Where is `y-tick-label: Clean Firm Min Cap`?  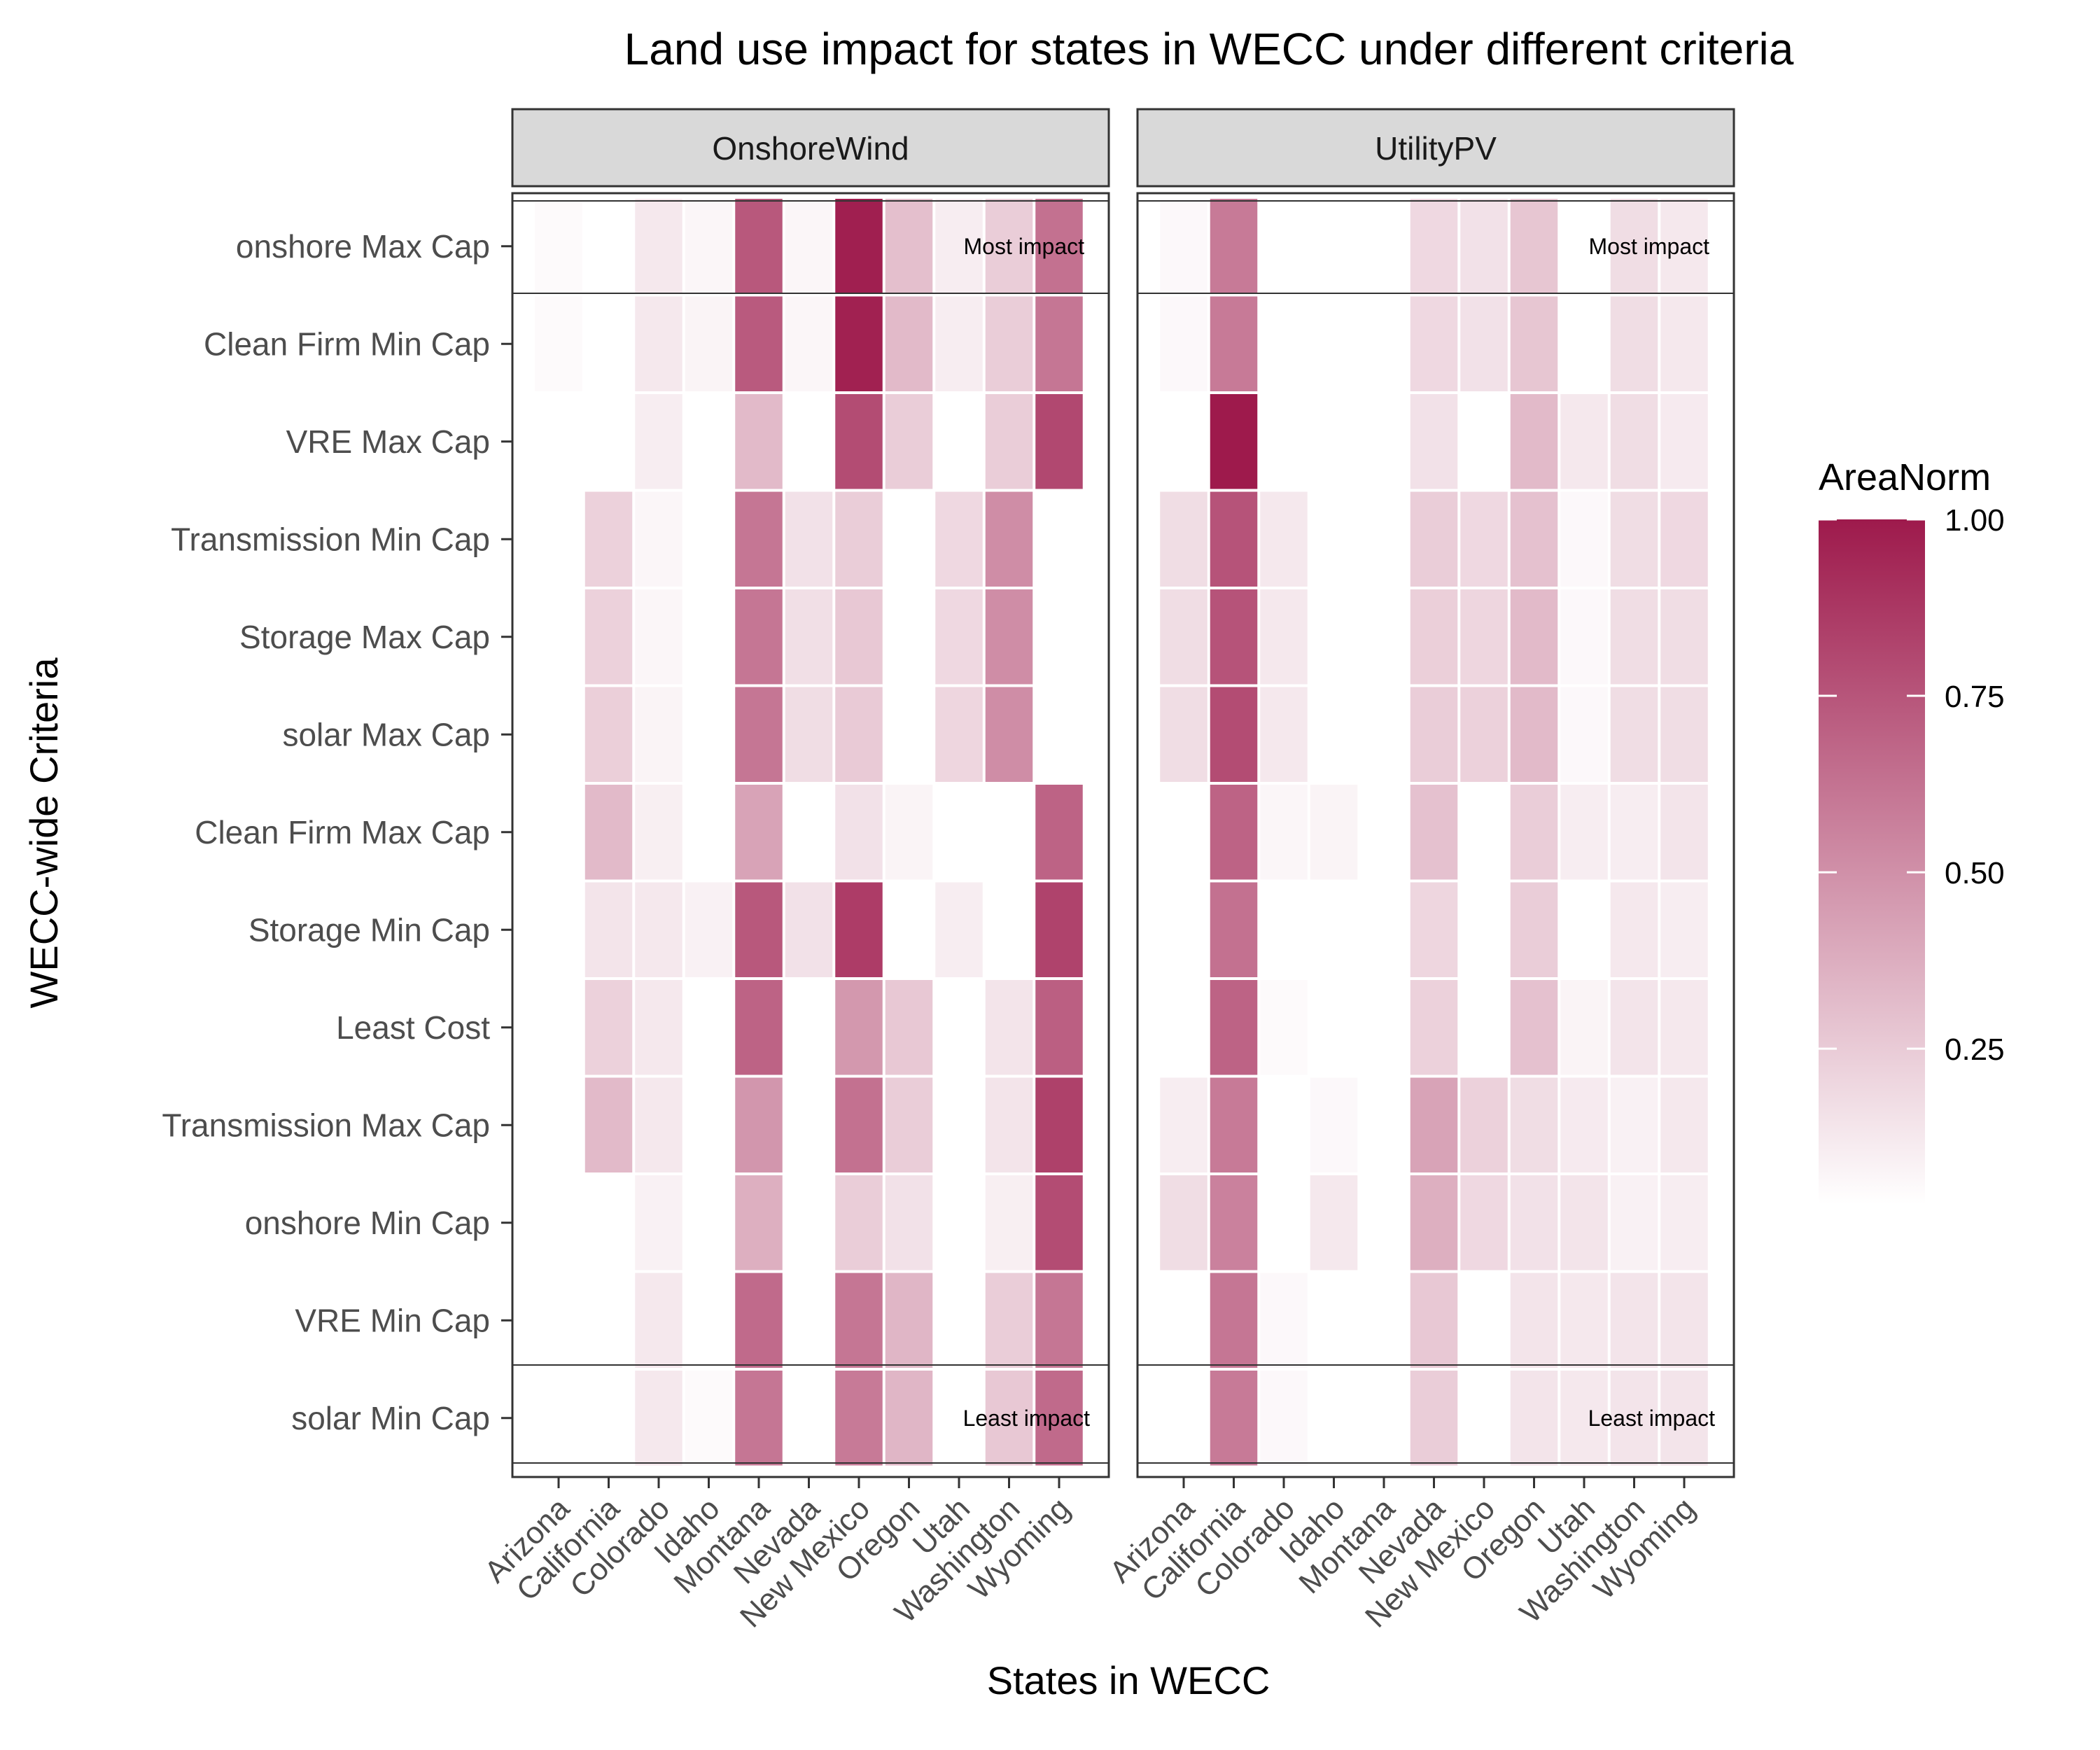 y-tick-label: Clean Firm Min Cap is located at coordinates (347, 344).